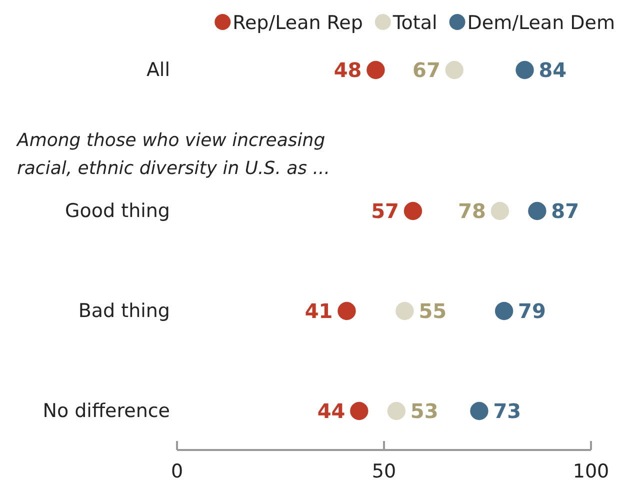 The height and width of the screenshot is (491, 626). I want to click on data-label: 41, so click(318, 311).